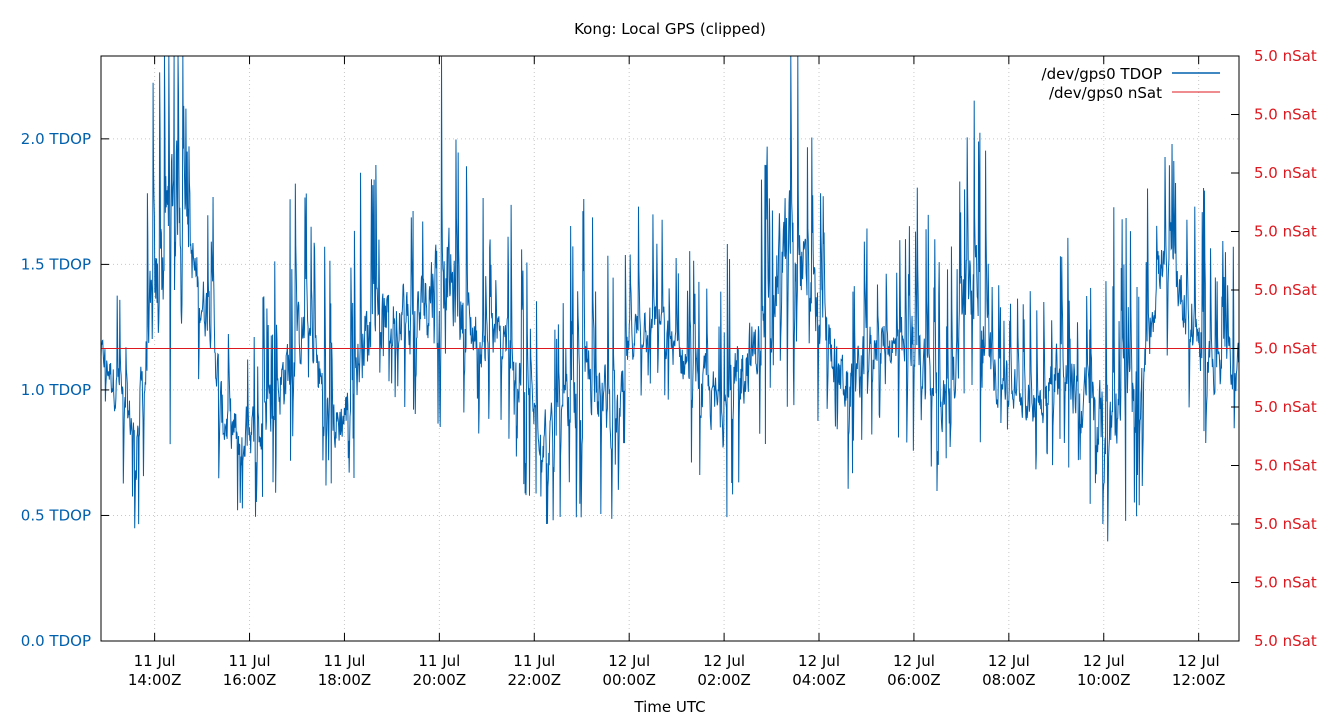  I want to click on x-tick-time-label: 06:00Z, so click(914, 680).